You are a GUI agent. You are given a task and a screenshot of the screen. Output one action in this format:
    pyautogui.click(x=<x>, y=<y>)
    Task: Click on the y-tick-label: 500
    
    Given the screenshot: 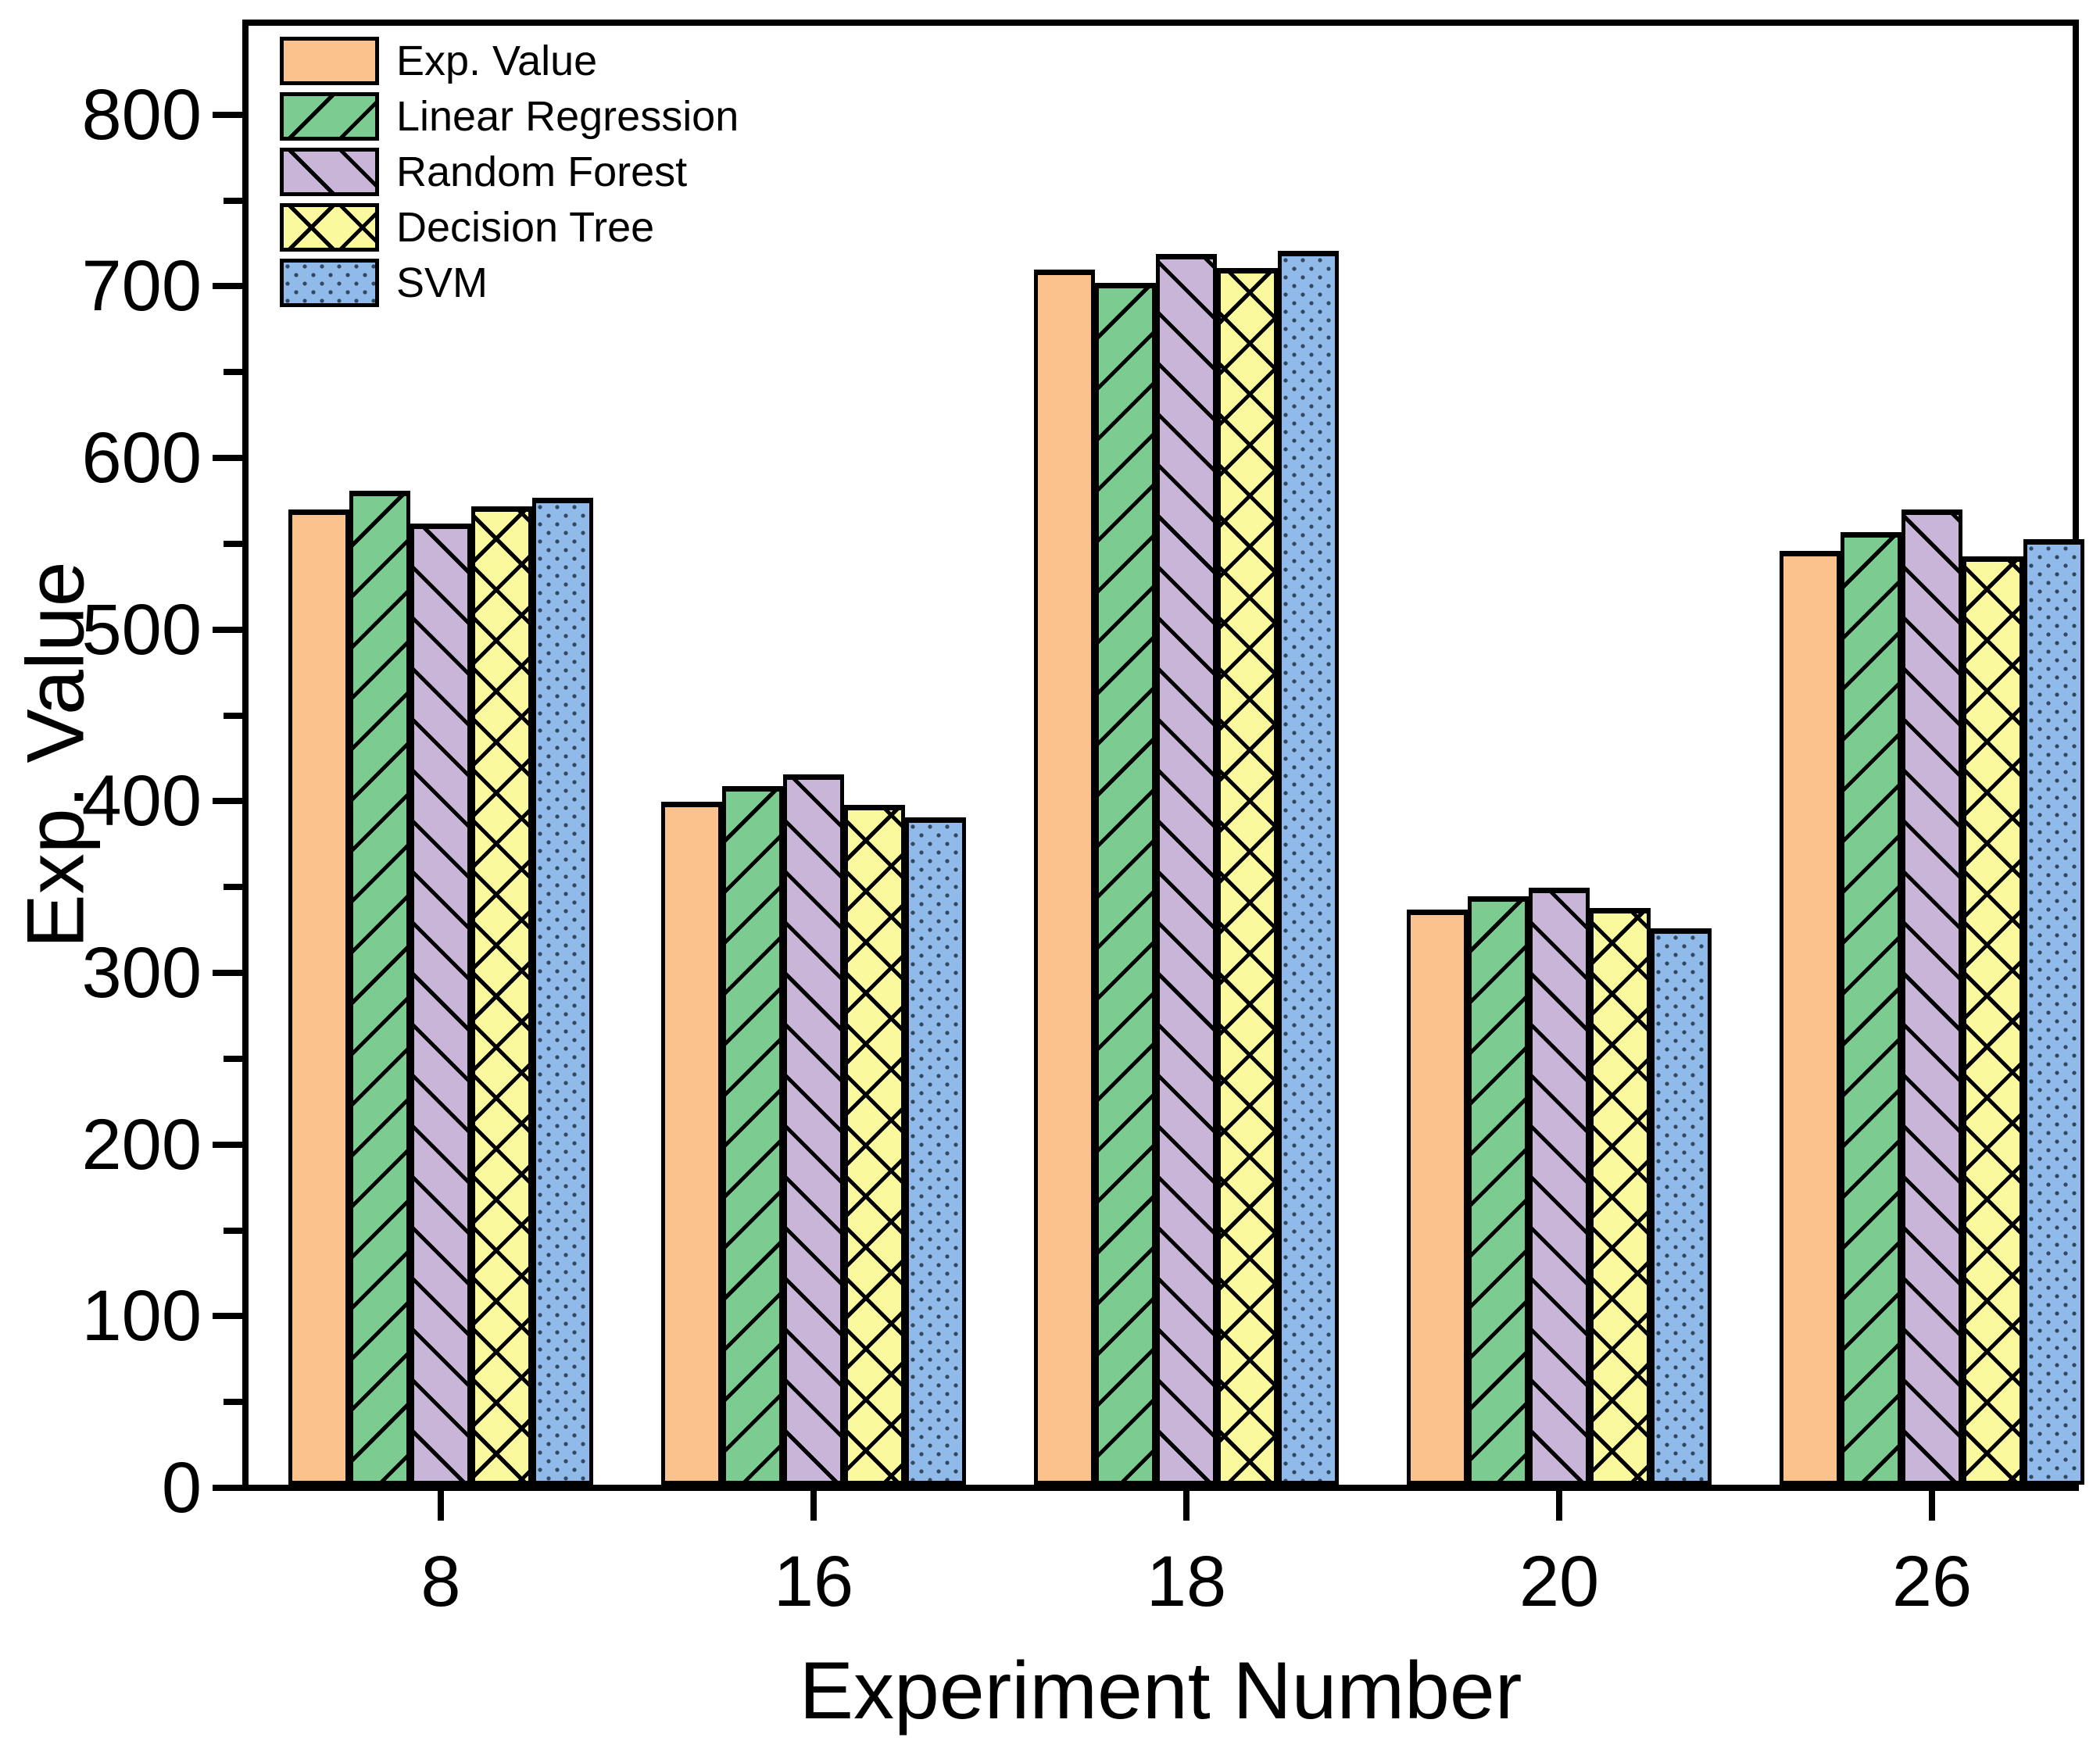 What is the action you would take?
    pyautogui.click(x=141, y=629)
    